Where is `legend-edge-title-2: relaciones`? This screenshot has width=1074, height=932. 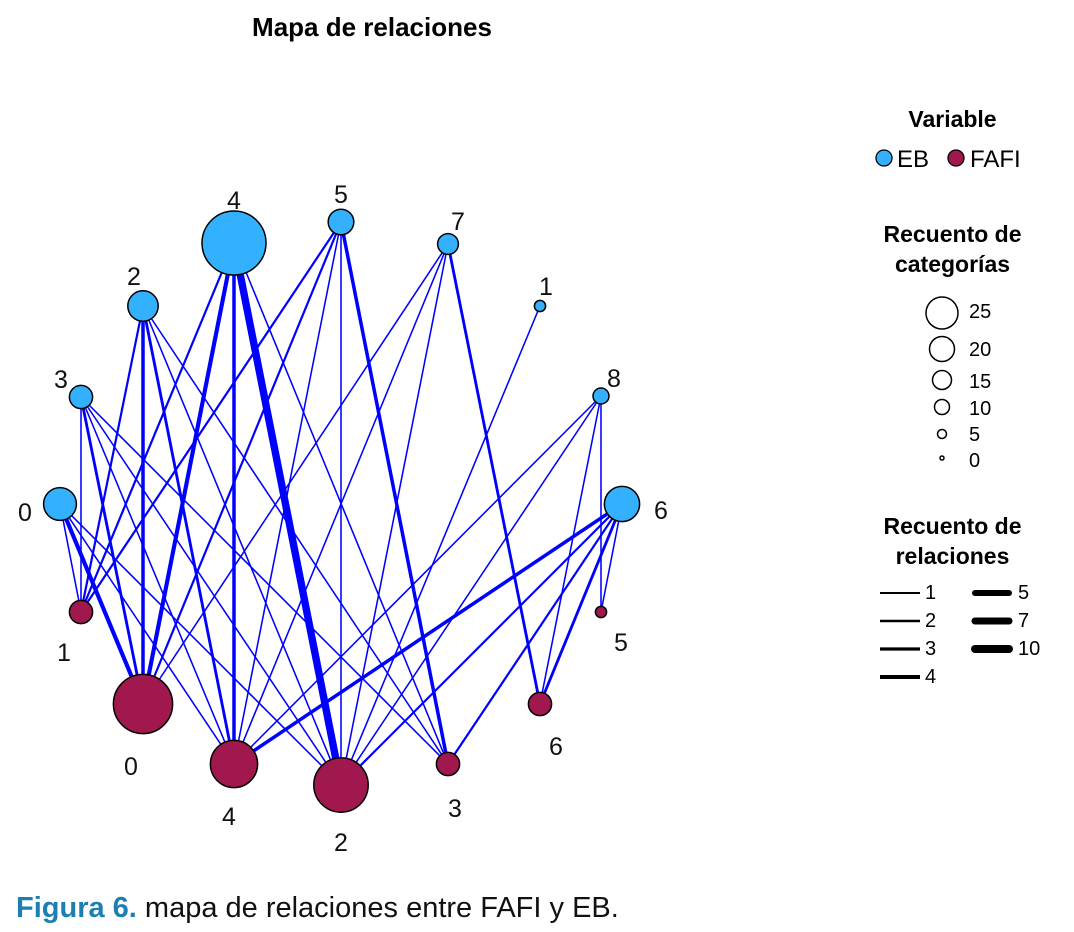
legend-edge-title-2: relaciones is located at coordinates (952, 556).